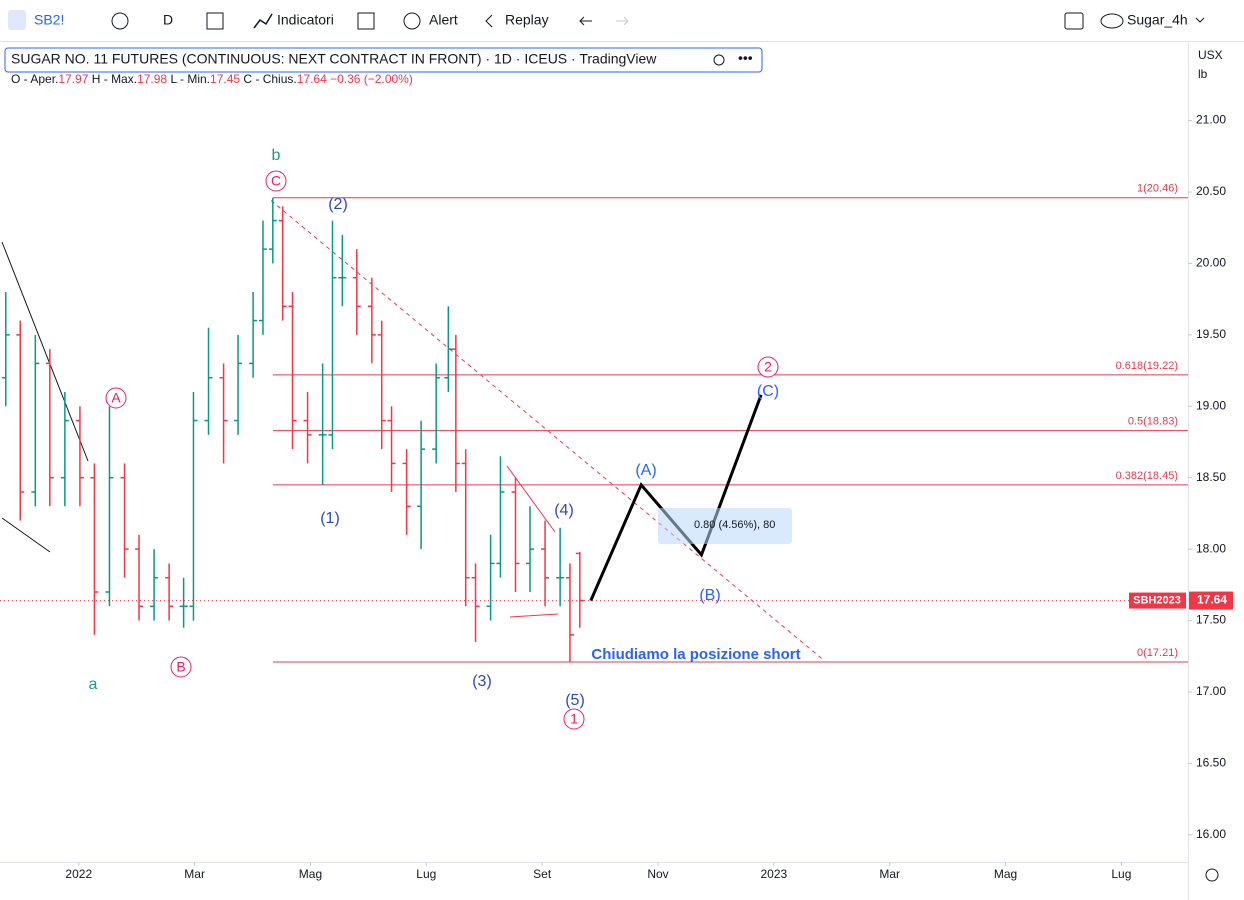  What do you see at coordinates (1212, 875) in the screenshot?
I see `settings` at bounding box center [1212, 875].